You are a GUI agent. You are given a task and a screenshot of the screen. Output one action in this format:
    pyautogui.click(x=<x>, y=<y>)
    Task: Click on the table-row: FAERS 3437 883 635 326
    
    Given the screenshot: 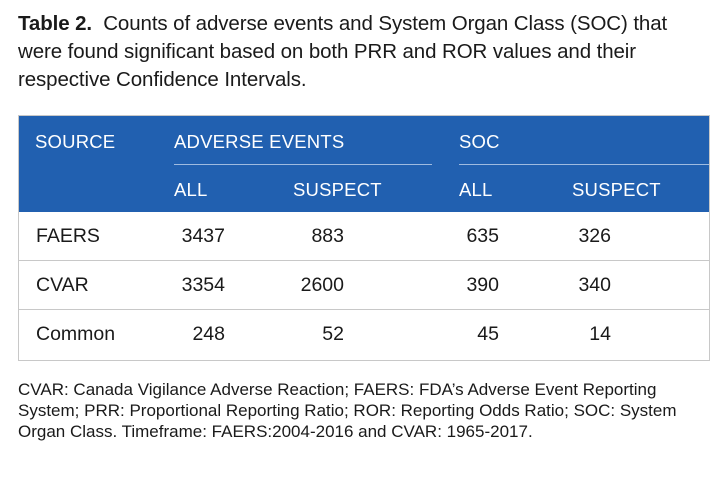 What is the action you would take?
    pyautogui.click(x=364, y=236)
    